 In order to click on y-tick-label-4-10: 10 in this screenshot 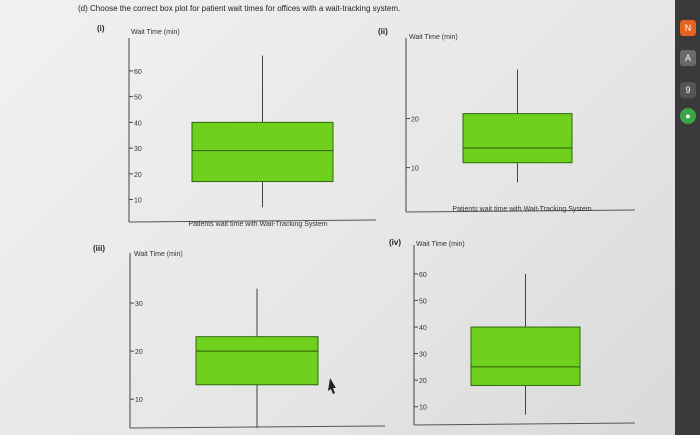, I will do `click(423, 408)`.